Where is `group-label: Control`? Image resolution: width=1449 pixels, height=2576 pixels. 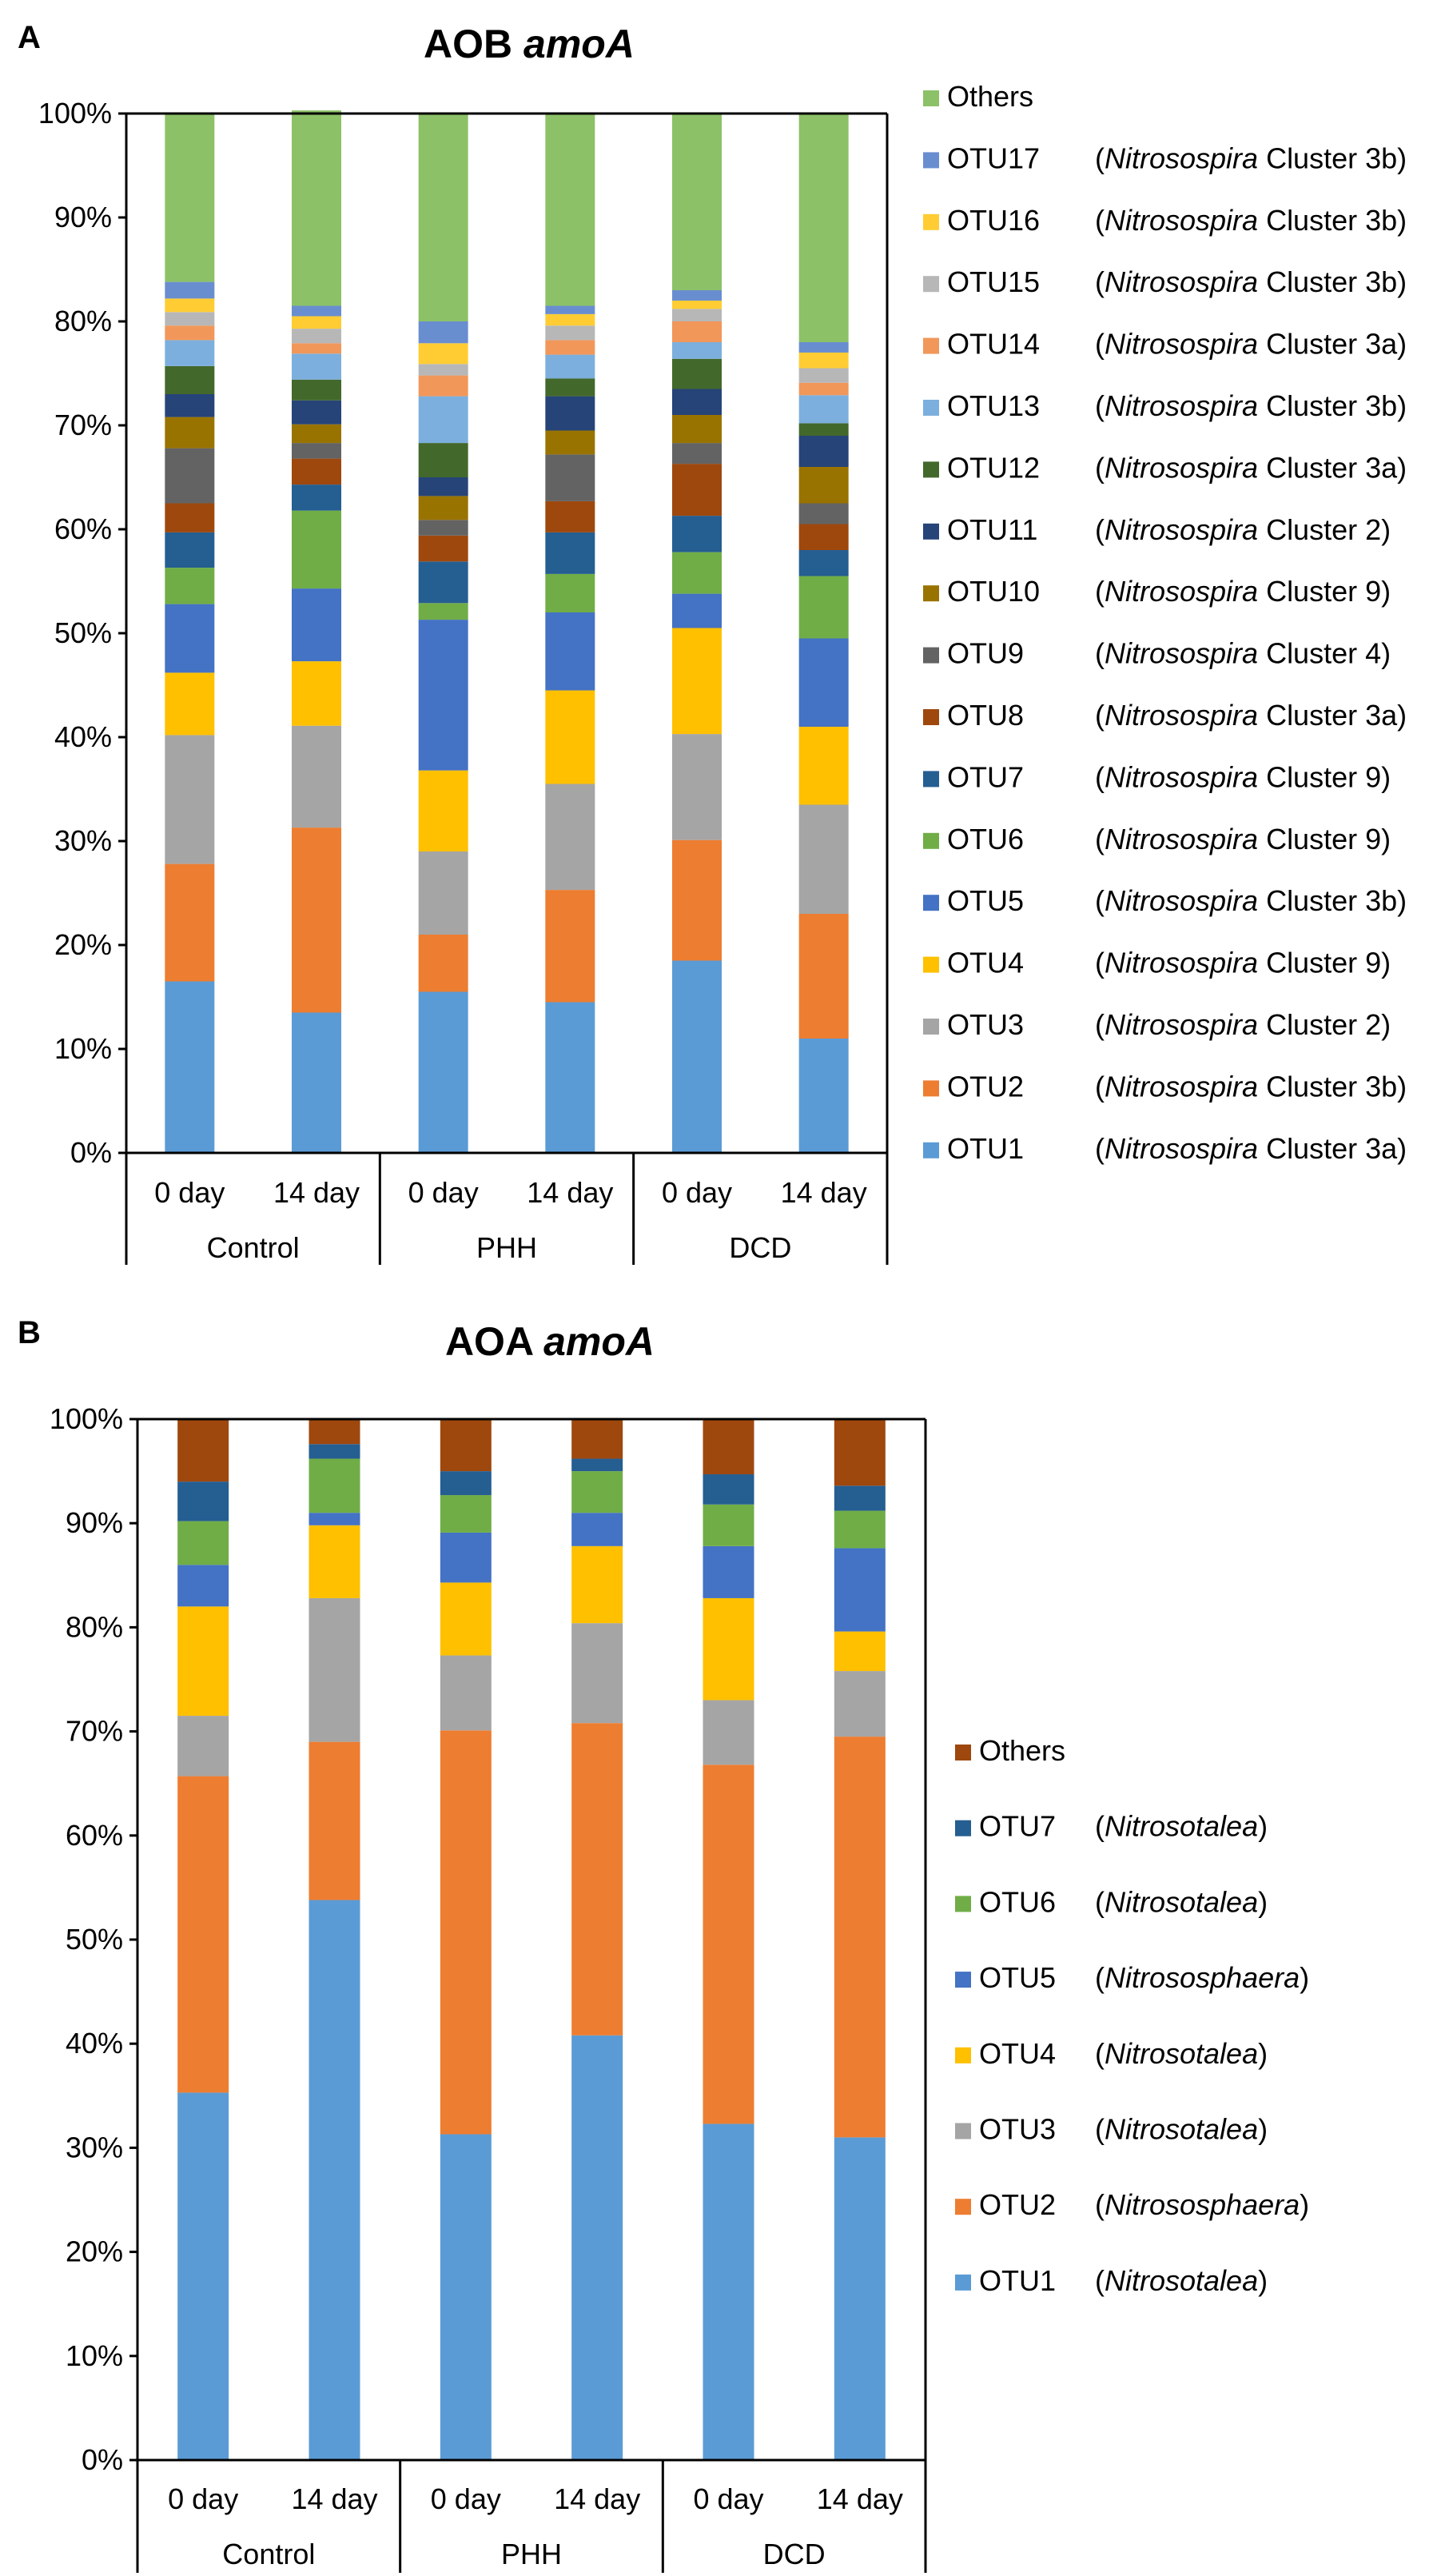
group-label: Control is located at coordinates (253, 1247).